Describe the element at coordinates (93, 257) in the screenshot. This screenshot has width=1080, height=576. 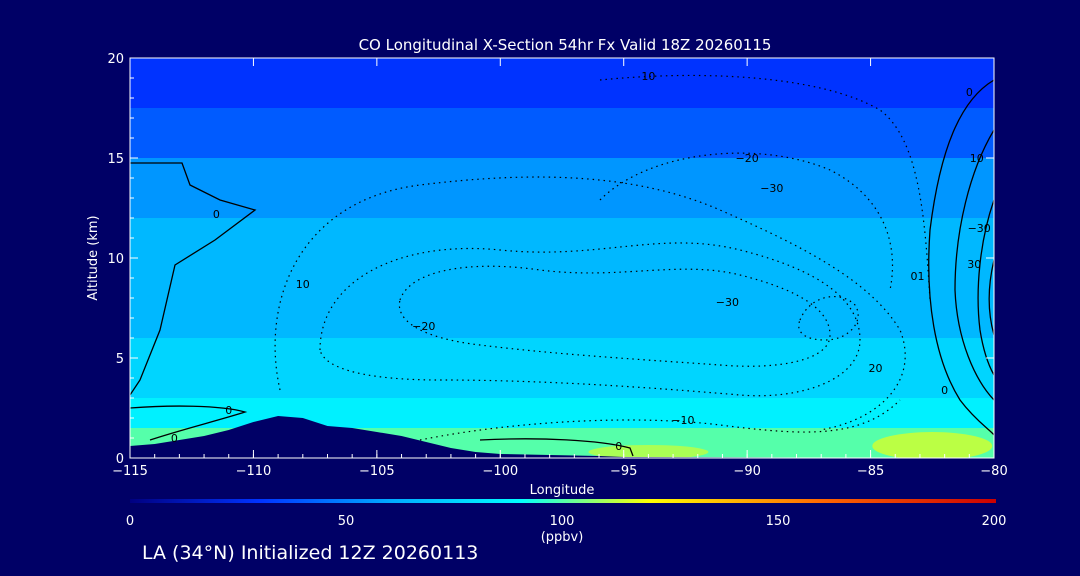
I see `y-axis-label: Altitude (km)` at that location.